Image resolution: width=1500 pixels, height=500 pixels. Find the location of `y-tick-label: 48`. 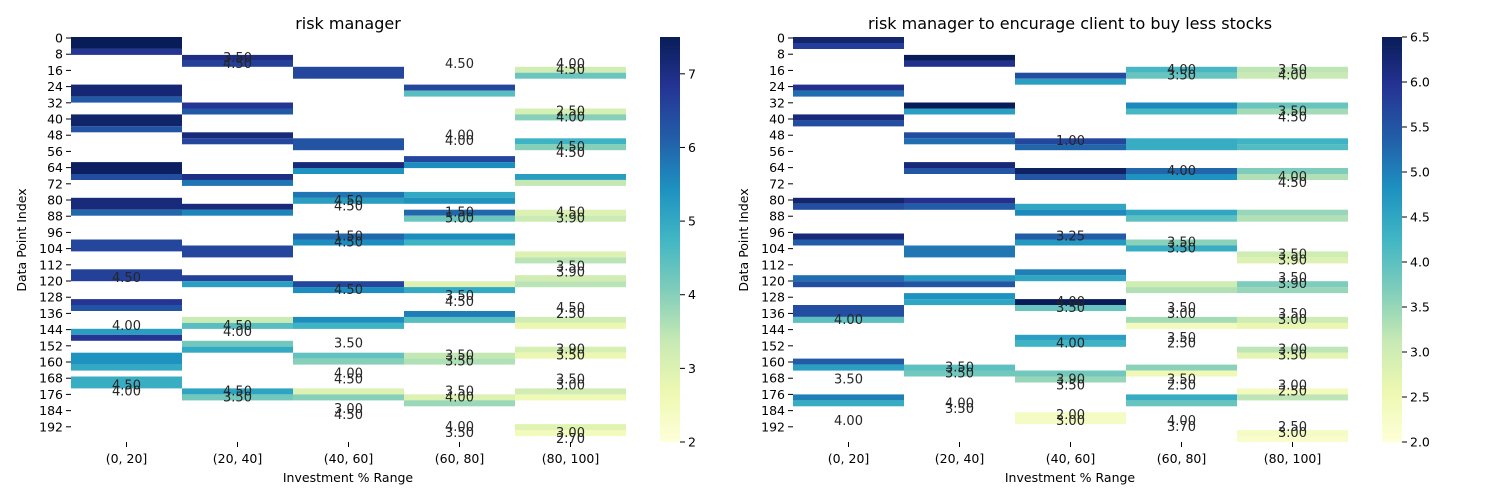

y-tick-label: 48 is located at coordinates (777, 135).